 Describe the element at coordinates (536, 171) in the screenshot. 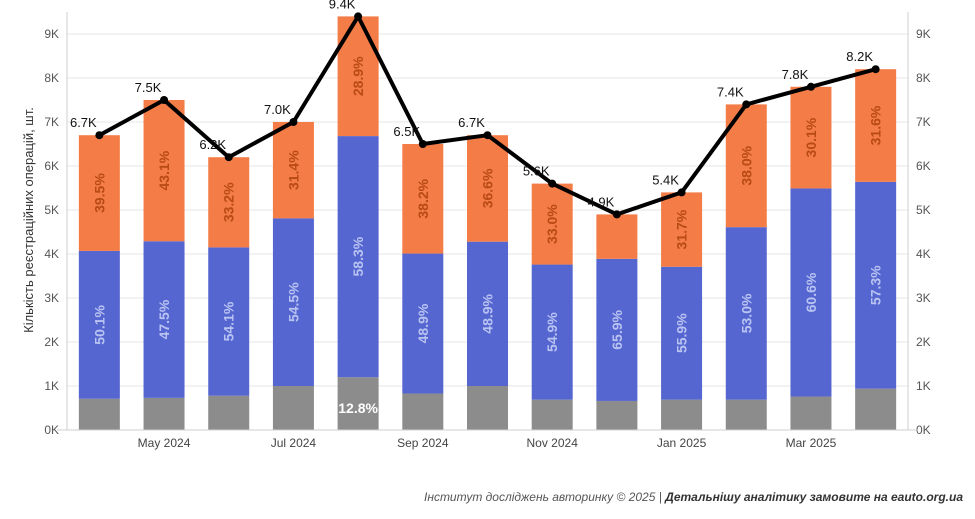

I see `total-label: 5.6K` at that location.